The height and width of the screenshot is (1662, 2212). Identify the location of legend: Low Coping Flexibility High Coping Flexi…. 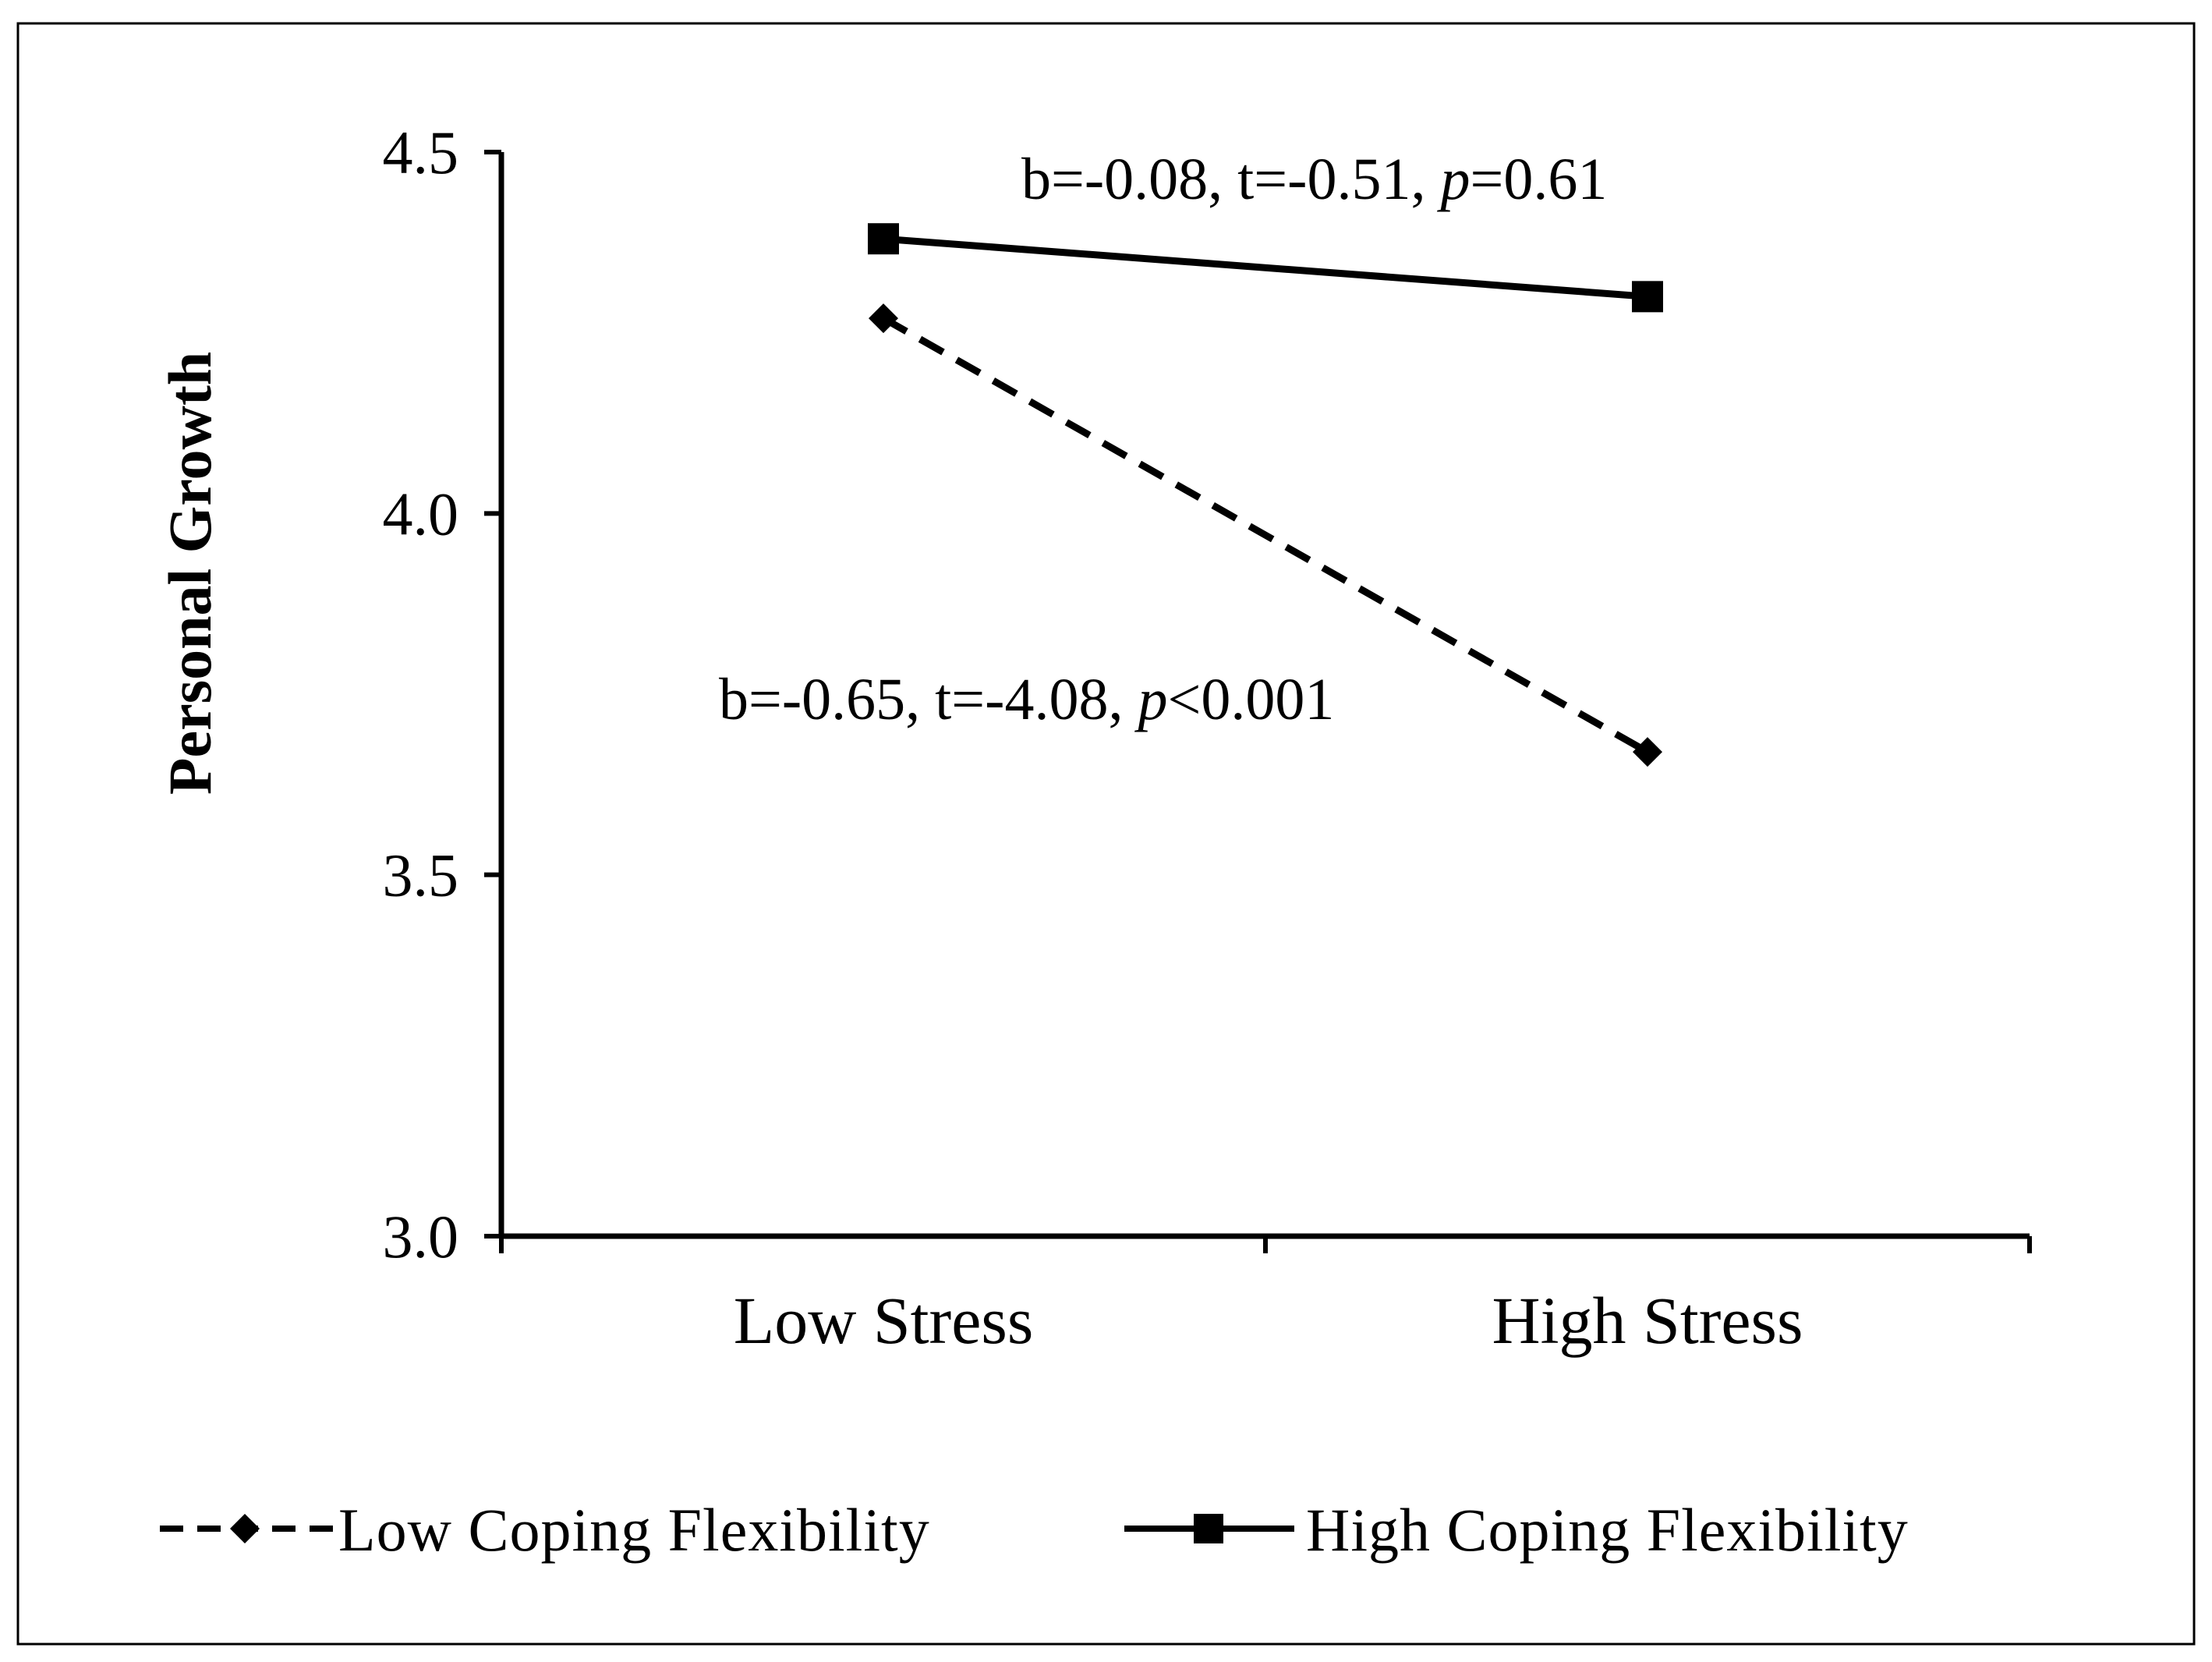
(1035, 1530).